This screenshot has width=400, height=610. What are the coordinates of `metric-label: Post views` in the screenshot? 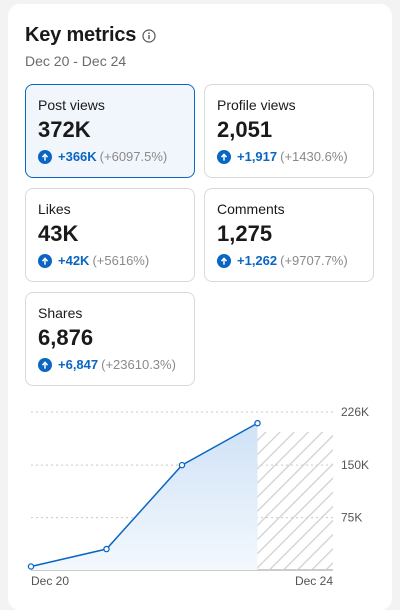 It's located at (71, 105).